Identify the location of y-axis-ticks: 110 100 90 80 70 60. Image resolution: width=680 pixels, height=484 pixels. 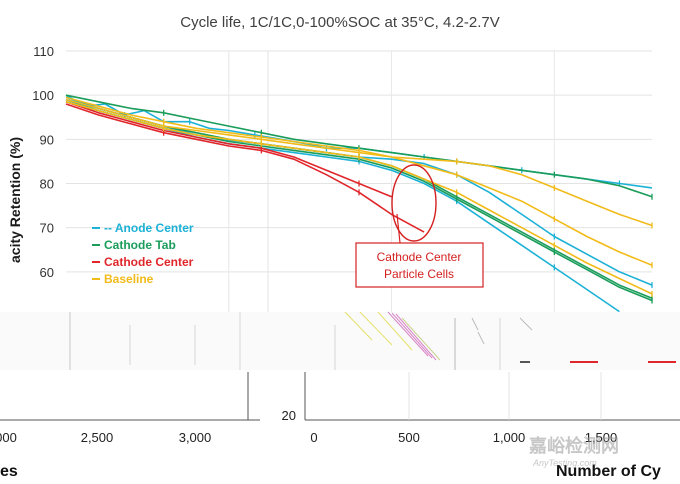
(43, 162).